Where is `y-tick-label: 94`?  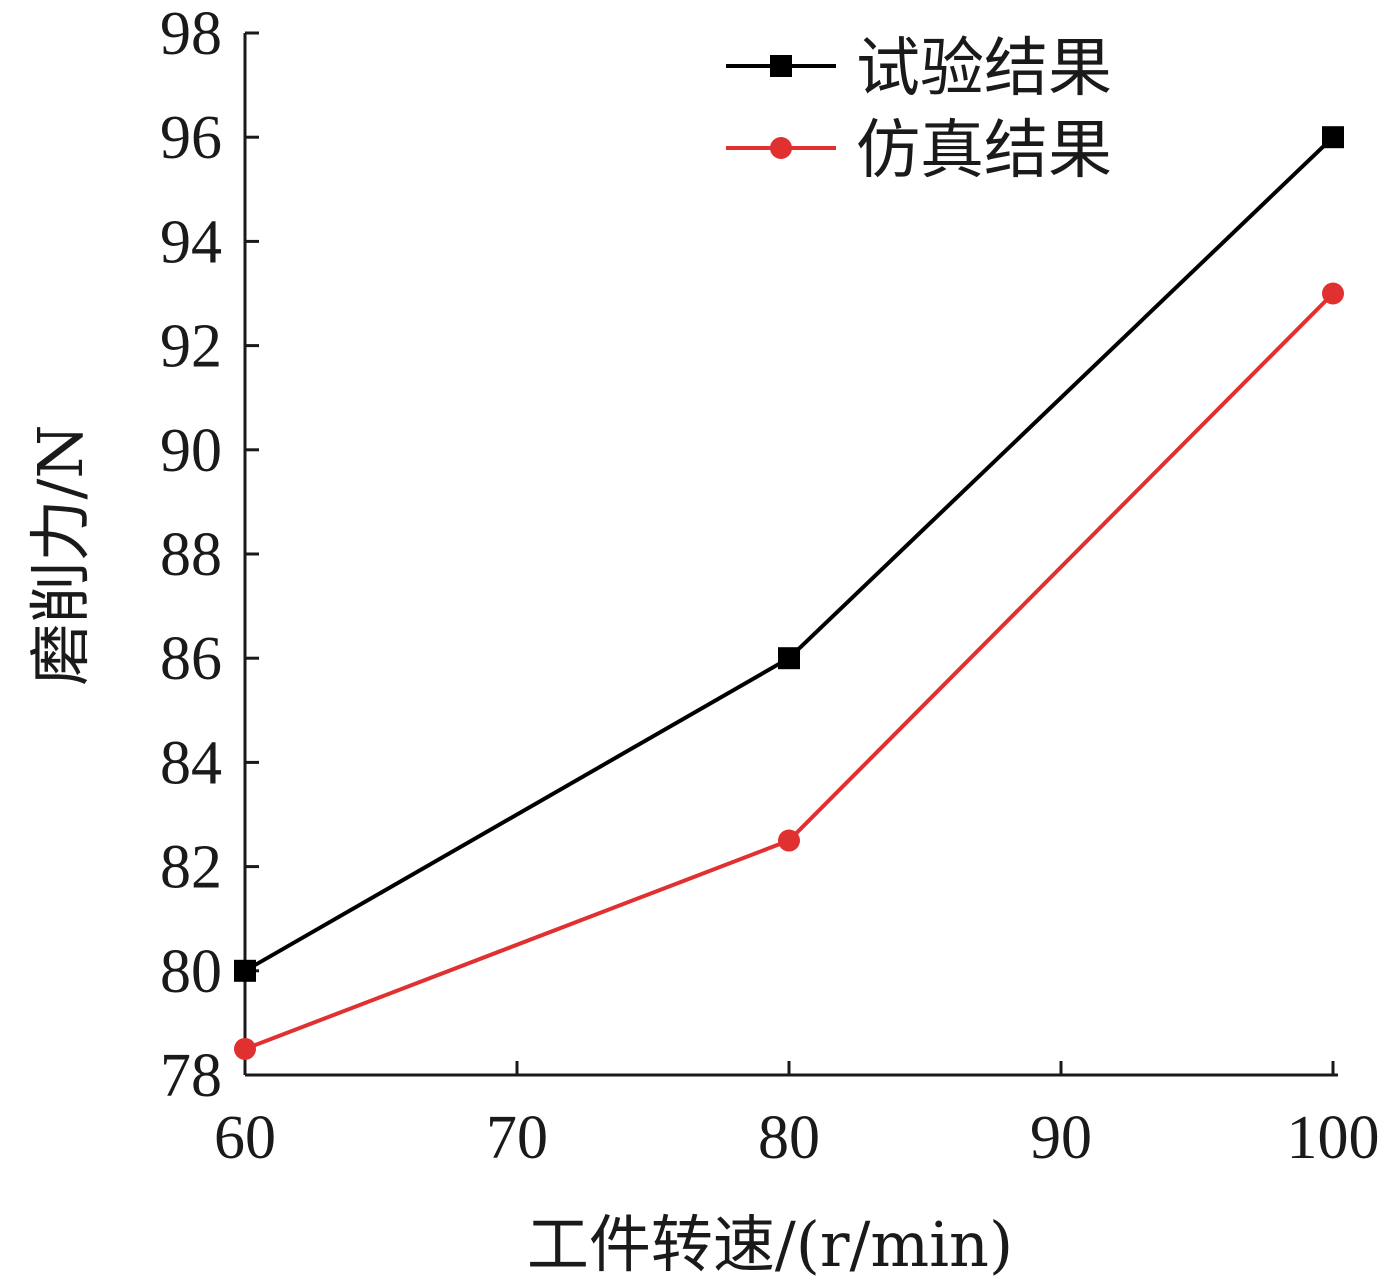 y-tick-label: 94 is located at coordinates (191, 242).